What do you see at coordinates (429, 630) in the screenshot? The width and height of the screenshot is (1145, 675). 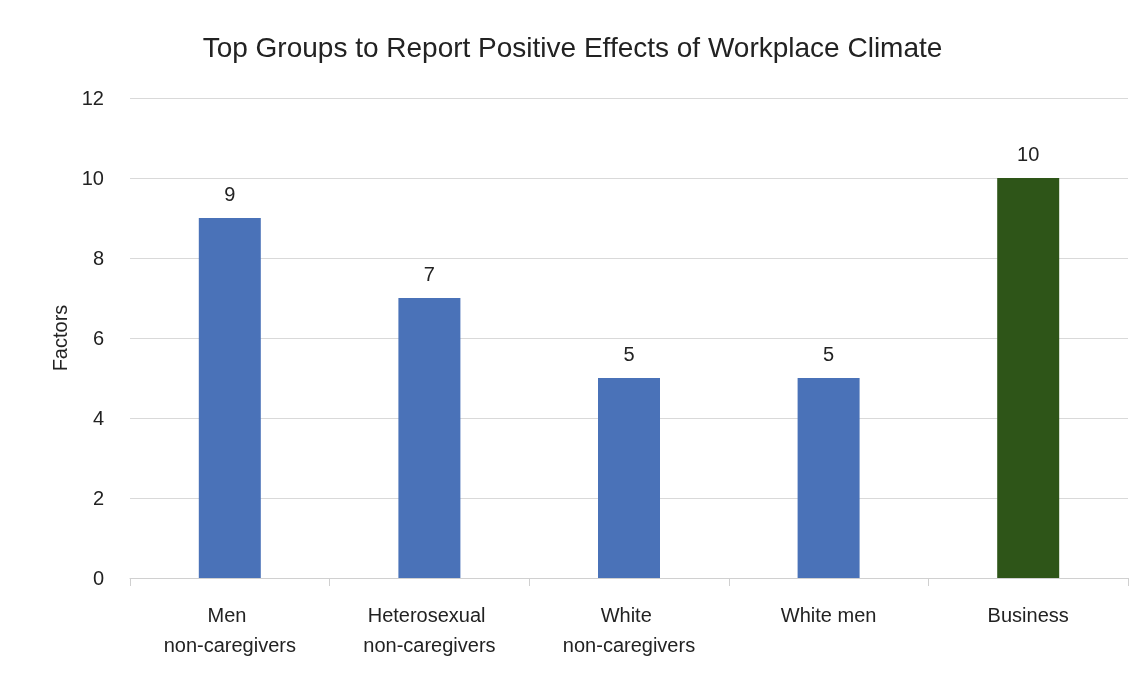 I see `x-tick-label: Heterosexual non-caregivers` at bounding box center [429, 630].